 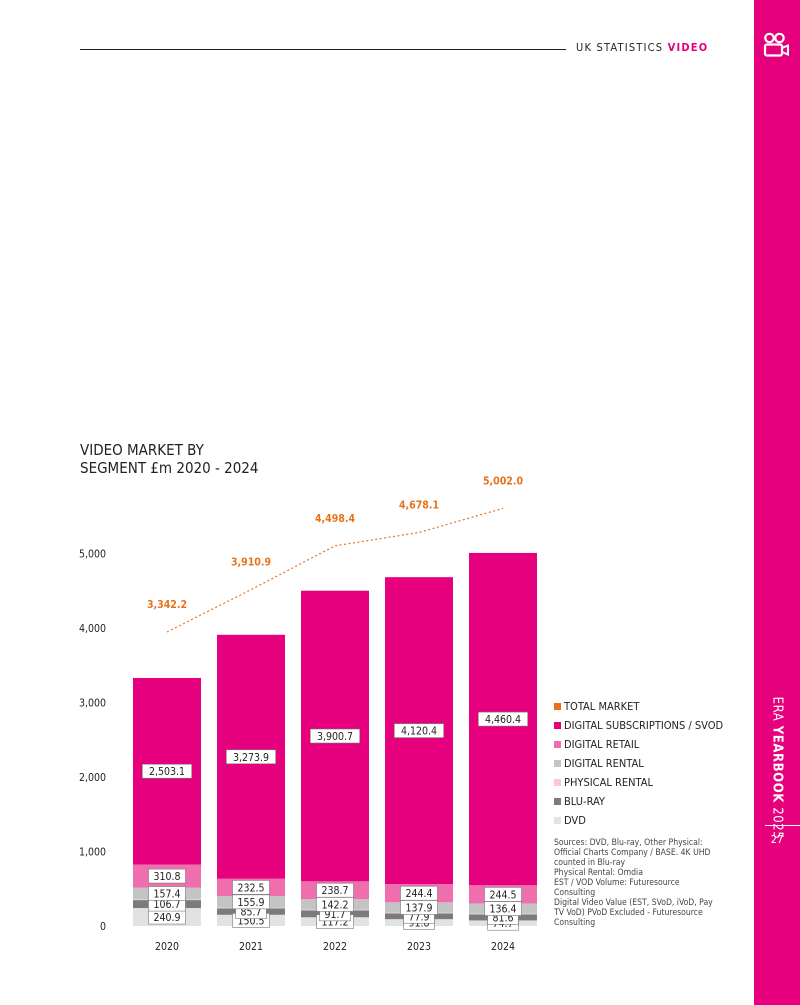 I want to click on page-number-rule, so click(x=782, y=825).